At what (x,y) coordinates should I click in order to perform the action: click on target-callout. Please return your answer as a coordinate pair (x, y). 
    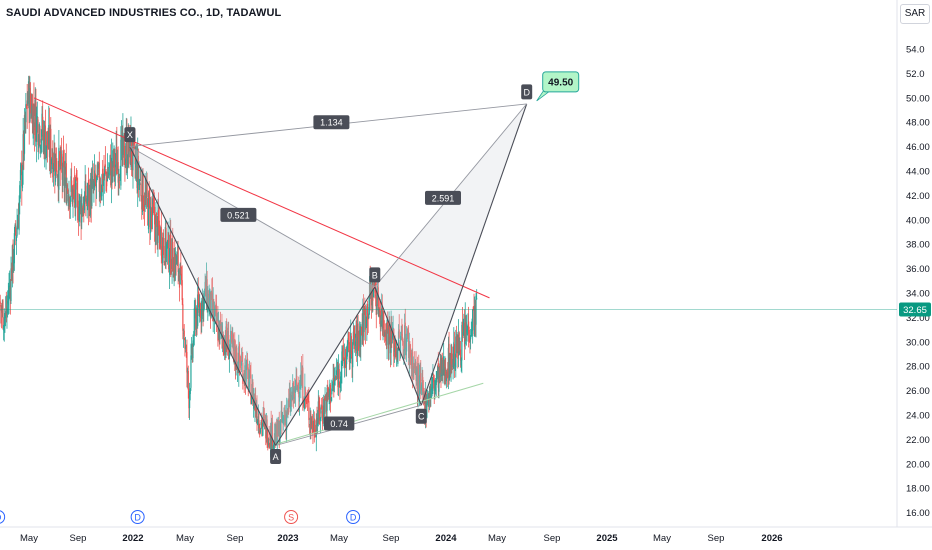
    Looking at the image, I should click on (561, 82).